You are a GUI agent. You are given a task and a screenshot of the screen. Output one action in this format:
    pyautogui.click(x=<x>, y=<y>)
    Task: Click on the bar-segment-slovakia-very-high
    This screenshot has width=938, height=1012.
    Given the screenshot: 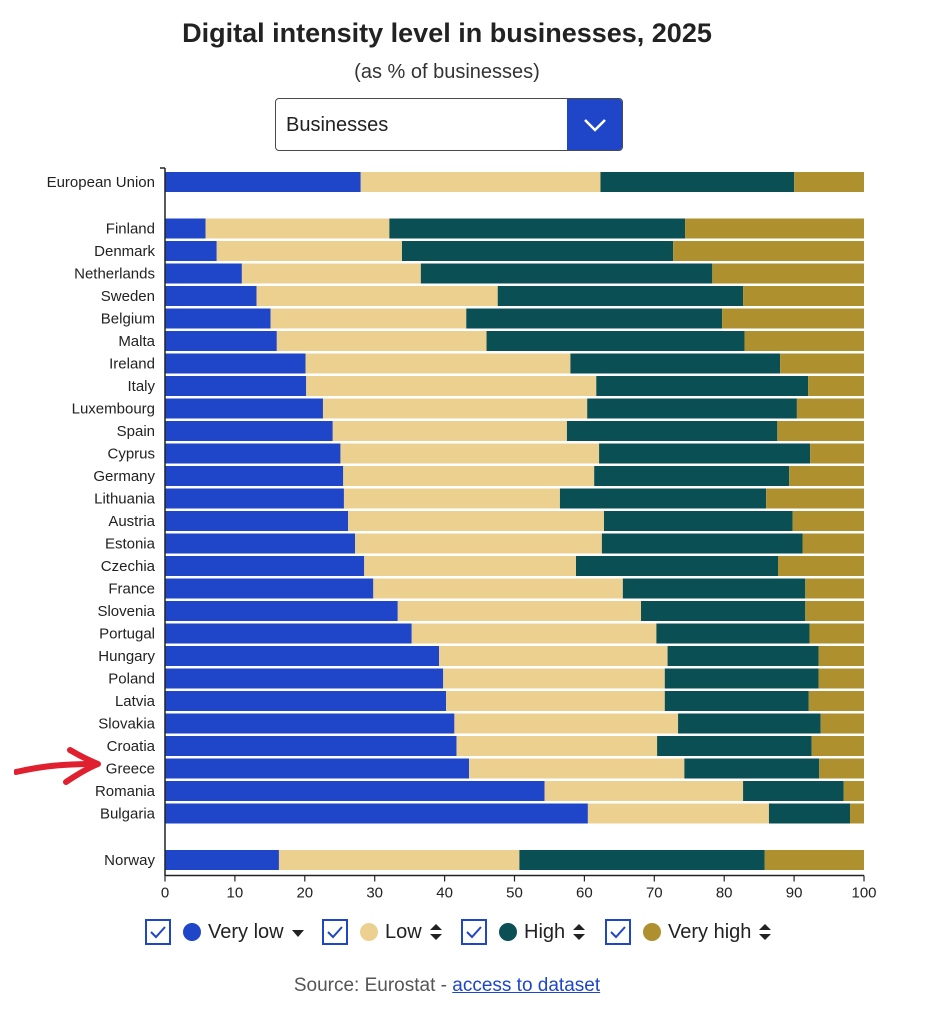 What is the action you would take?
    pyautogui.click(x=842, y=723)
    